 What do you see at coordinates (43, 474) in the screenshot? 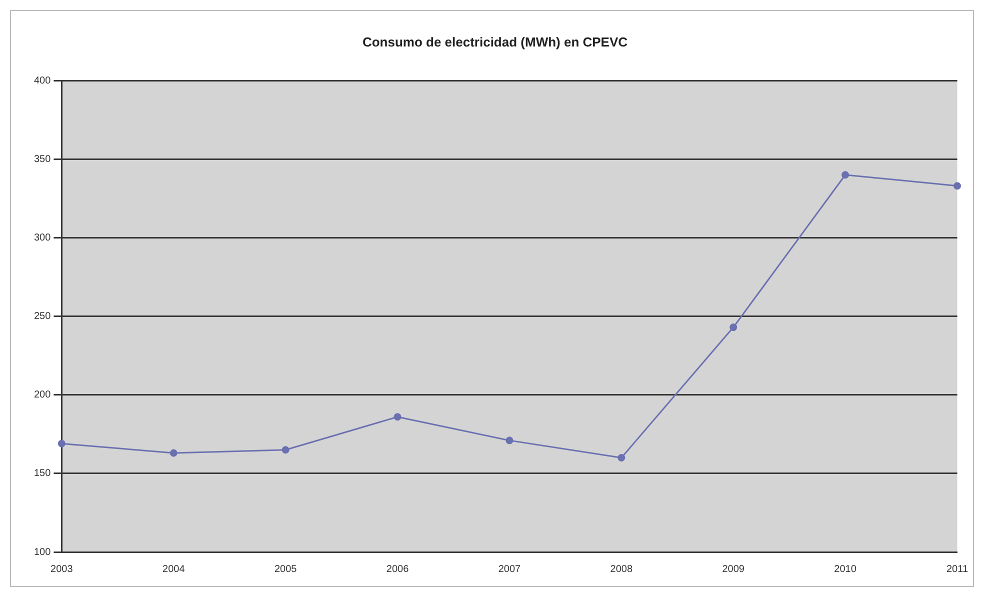
I see `y-tick-label: 150` at bounding box center [43, 474].